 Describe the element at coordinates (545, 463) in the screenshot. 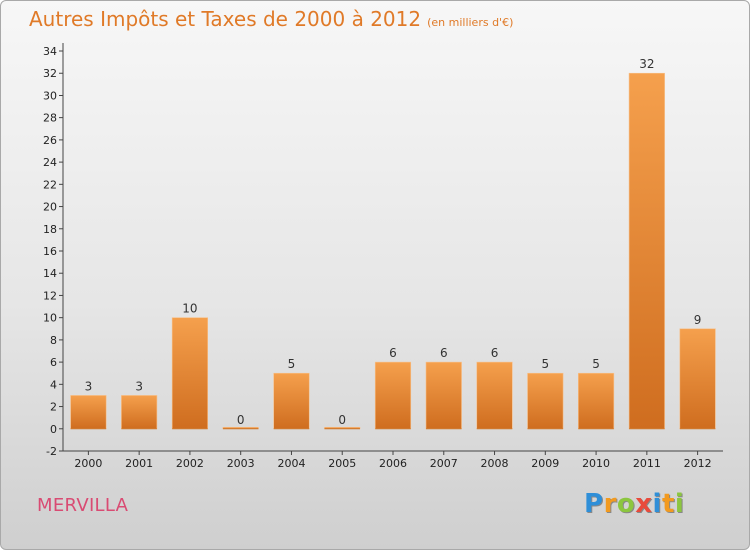

I see `x-tick-label: 2009` at that location.